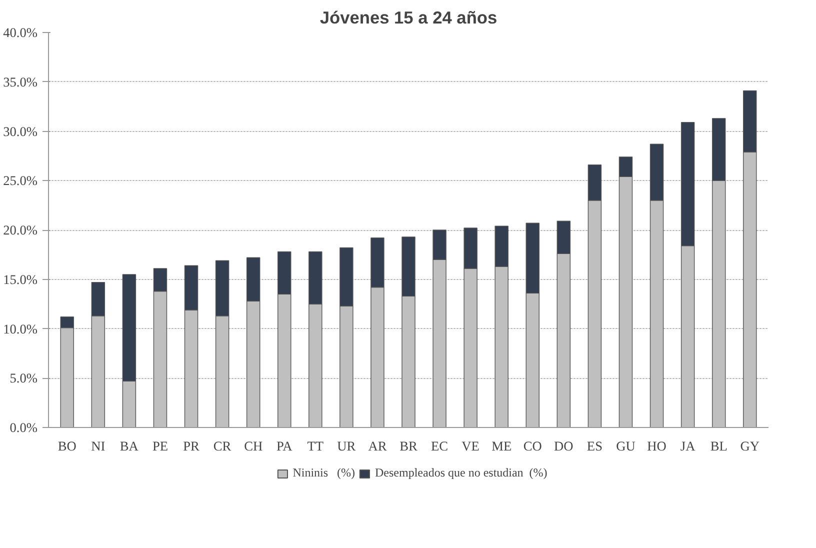 The image size is (816, 548). What do you see at coordinates (253, 446) in the screenshot?
I see `x-tick-label: CH` at bounding box center [253, 446].